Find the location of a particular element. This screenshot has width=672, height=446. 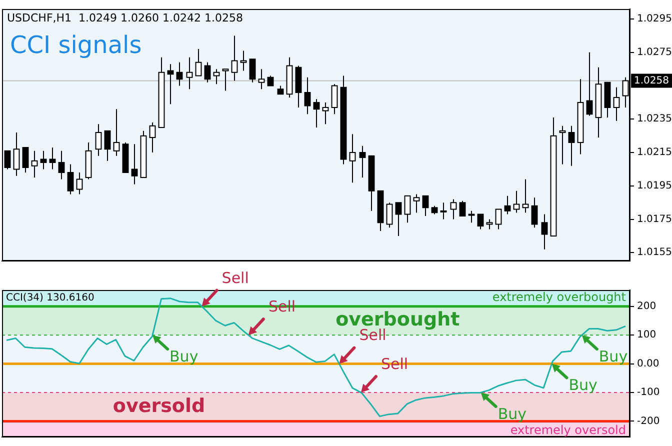

ref-line-label: 1.0258 is located at coordinates (651, 80).